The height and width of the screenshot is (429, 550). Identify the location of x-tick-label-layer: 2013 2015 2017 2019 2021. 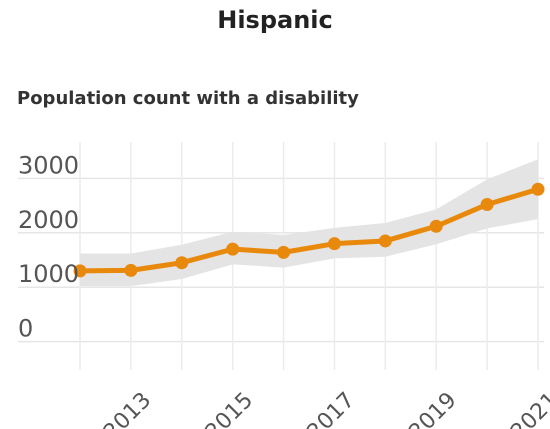
(324, 408).